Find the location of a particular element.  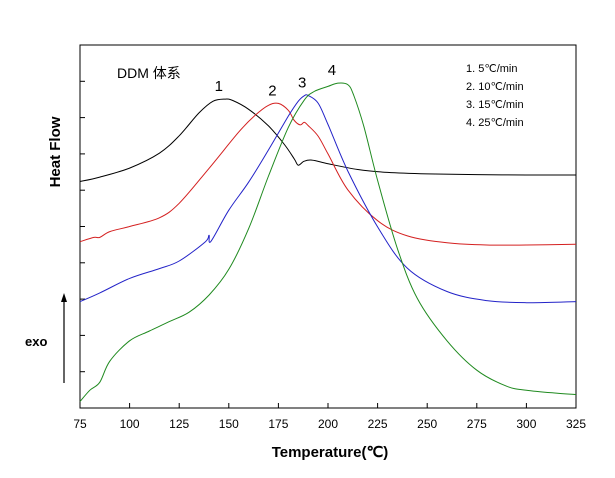

curve-labels: 1 2 3 4 is located at coordinates (275, 80).